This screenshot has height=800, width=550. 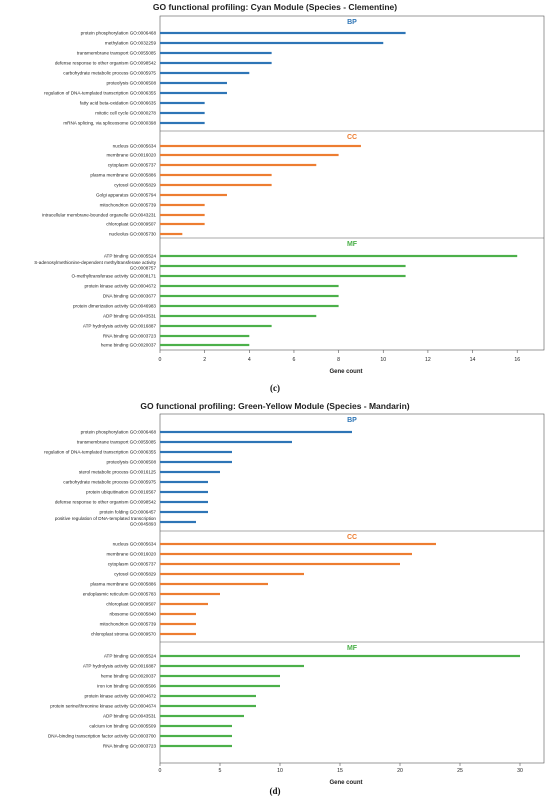 What do you see at coordinates (131, 224) in the screenshot?
I see `category-label: chloroplast GO:0009507` at bounding box center [131, 224].